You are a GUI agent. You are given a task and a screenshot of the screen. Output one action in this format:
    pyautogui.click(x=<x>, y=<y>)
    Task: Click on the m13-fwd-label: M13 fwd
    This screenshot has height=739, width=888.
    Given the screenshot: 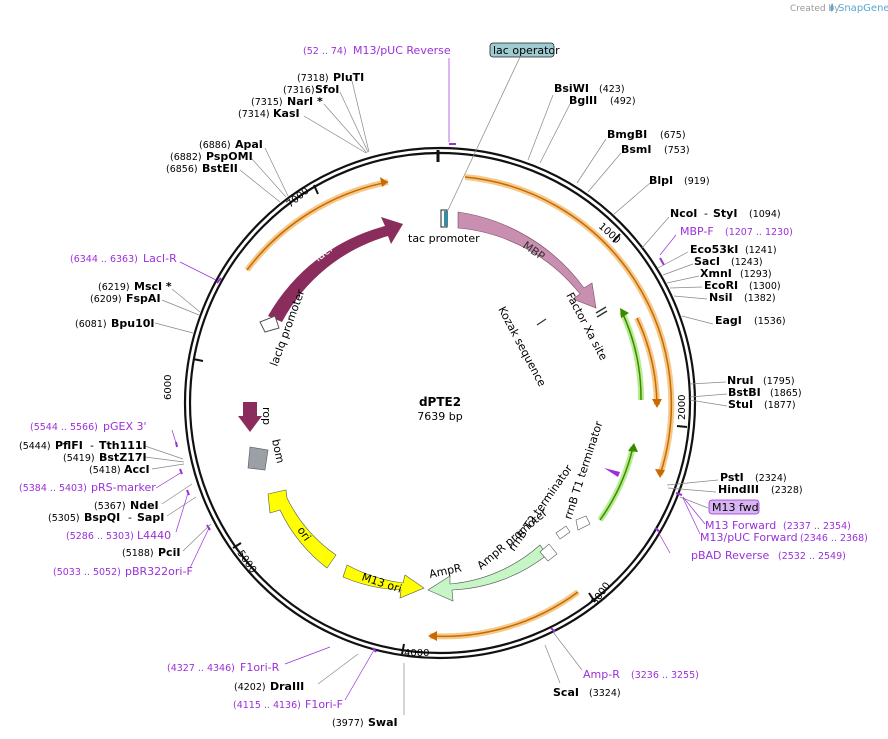 What is the action you would take?
    pyautogui.click(x=735, y=507)
    